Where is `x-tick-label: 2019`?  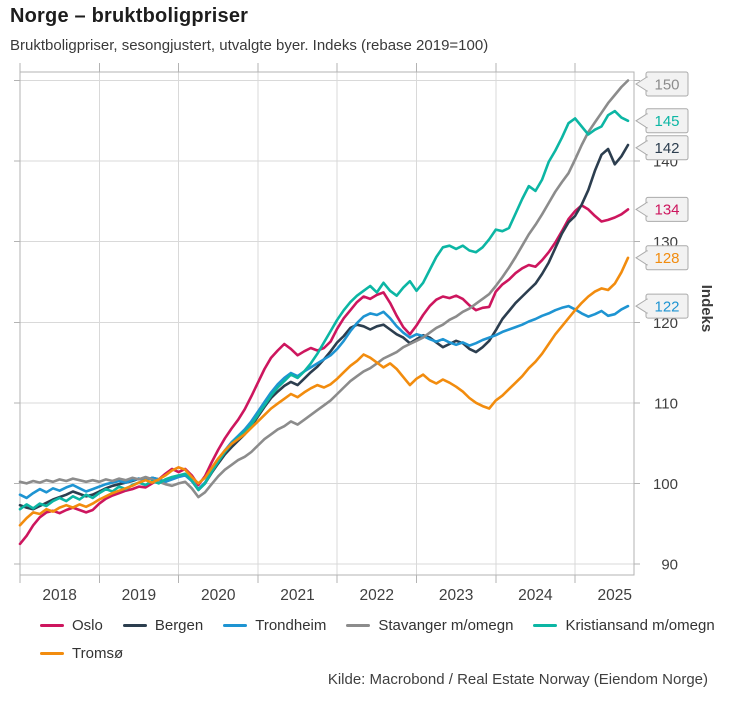 x-tick-label: 2019 is located at coordinates (139, 595).